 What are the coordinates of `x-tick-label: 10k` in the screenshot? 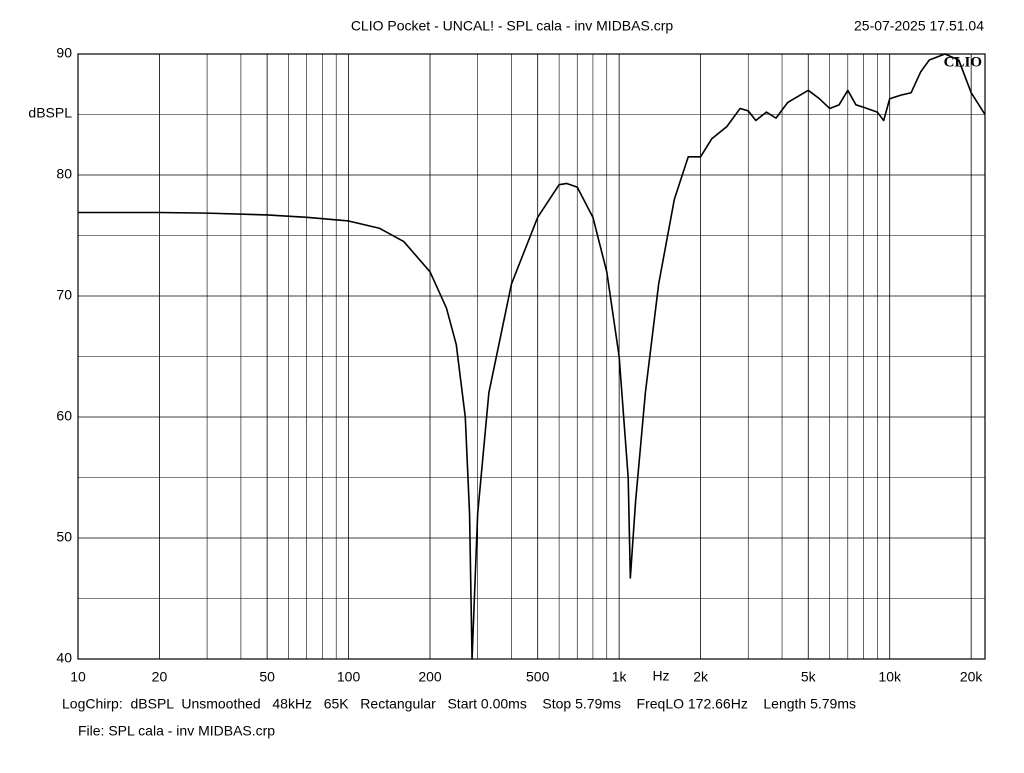 It's located at (890, 677).